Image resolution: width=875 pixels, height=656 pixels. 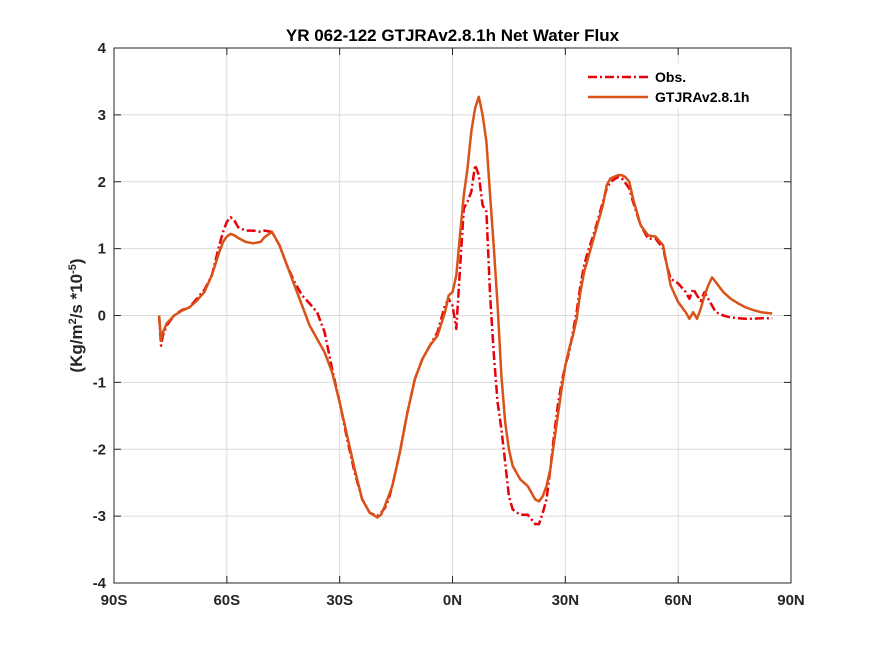 What do you see at coordinates (99, 449) in the screenshot?
I see `y-tick-label: -2` at bounding box center [99, 449].